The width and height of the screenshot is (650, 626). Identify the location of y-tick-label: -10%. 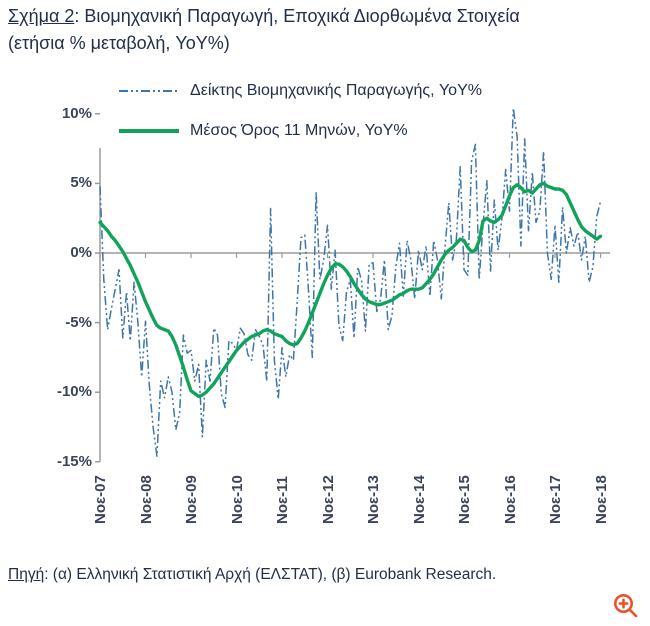
(74, 392).